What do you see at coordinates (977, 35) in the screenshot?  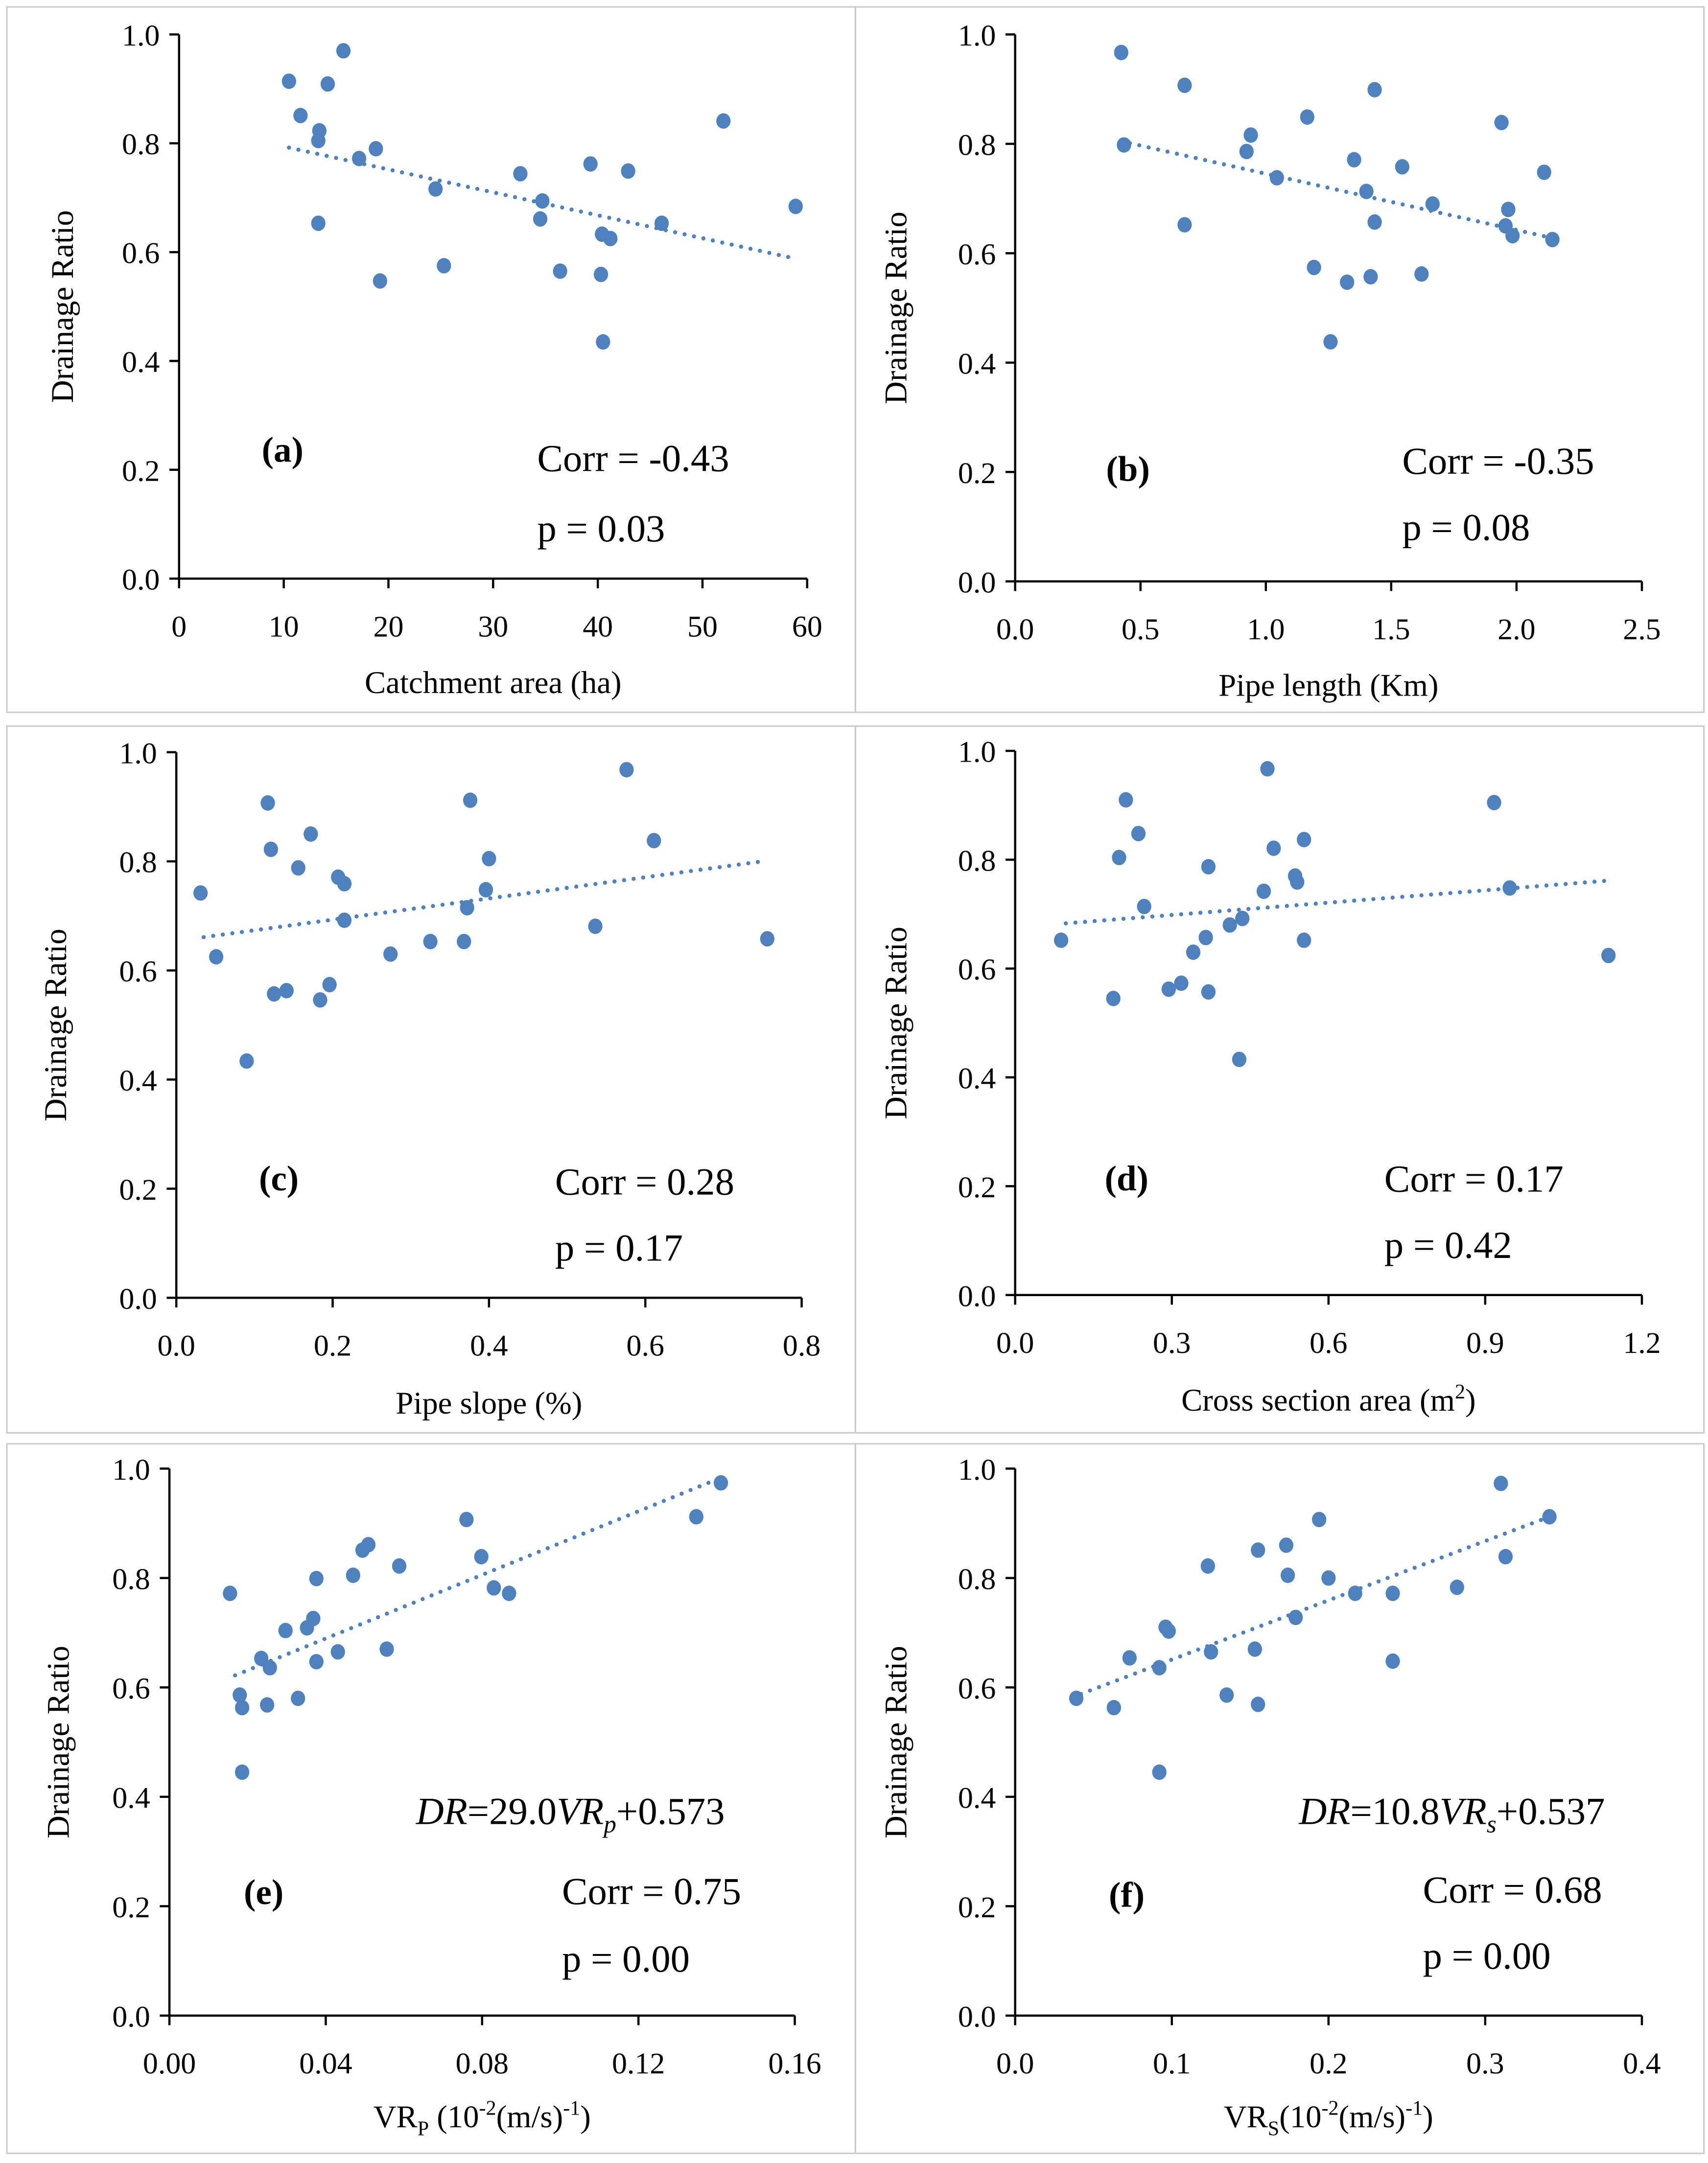 I see `y-tick-label: 1.0` at bounding box center [977, 35].